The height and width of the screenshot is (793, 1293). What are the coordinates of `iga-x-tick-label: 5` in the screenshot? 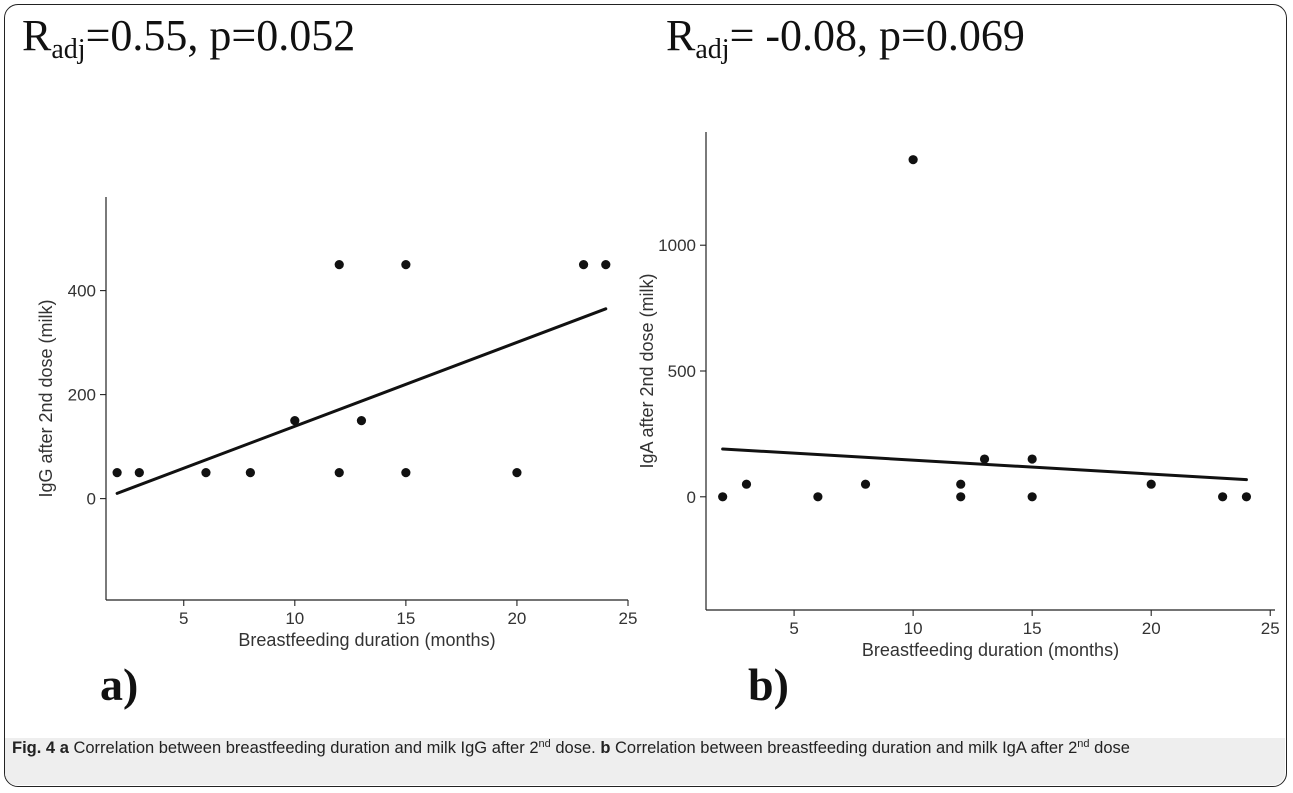 It's located at (793, 628).